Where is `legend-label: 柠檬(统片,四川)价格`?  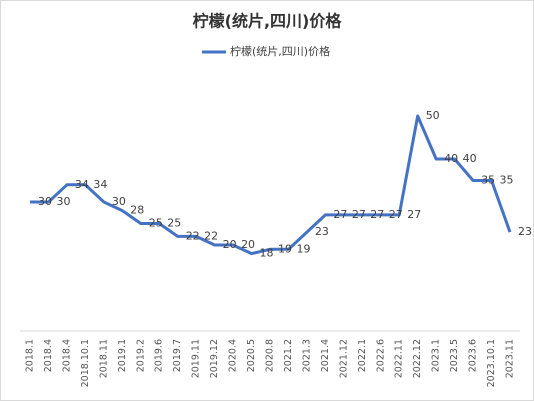 legend-label: 柠檬(统片,四川)价格 is located at coordinates (280, 51).